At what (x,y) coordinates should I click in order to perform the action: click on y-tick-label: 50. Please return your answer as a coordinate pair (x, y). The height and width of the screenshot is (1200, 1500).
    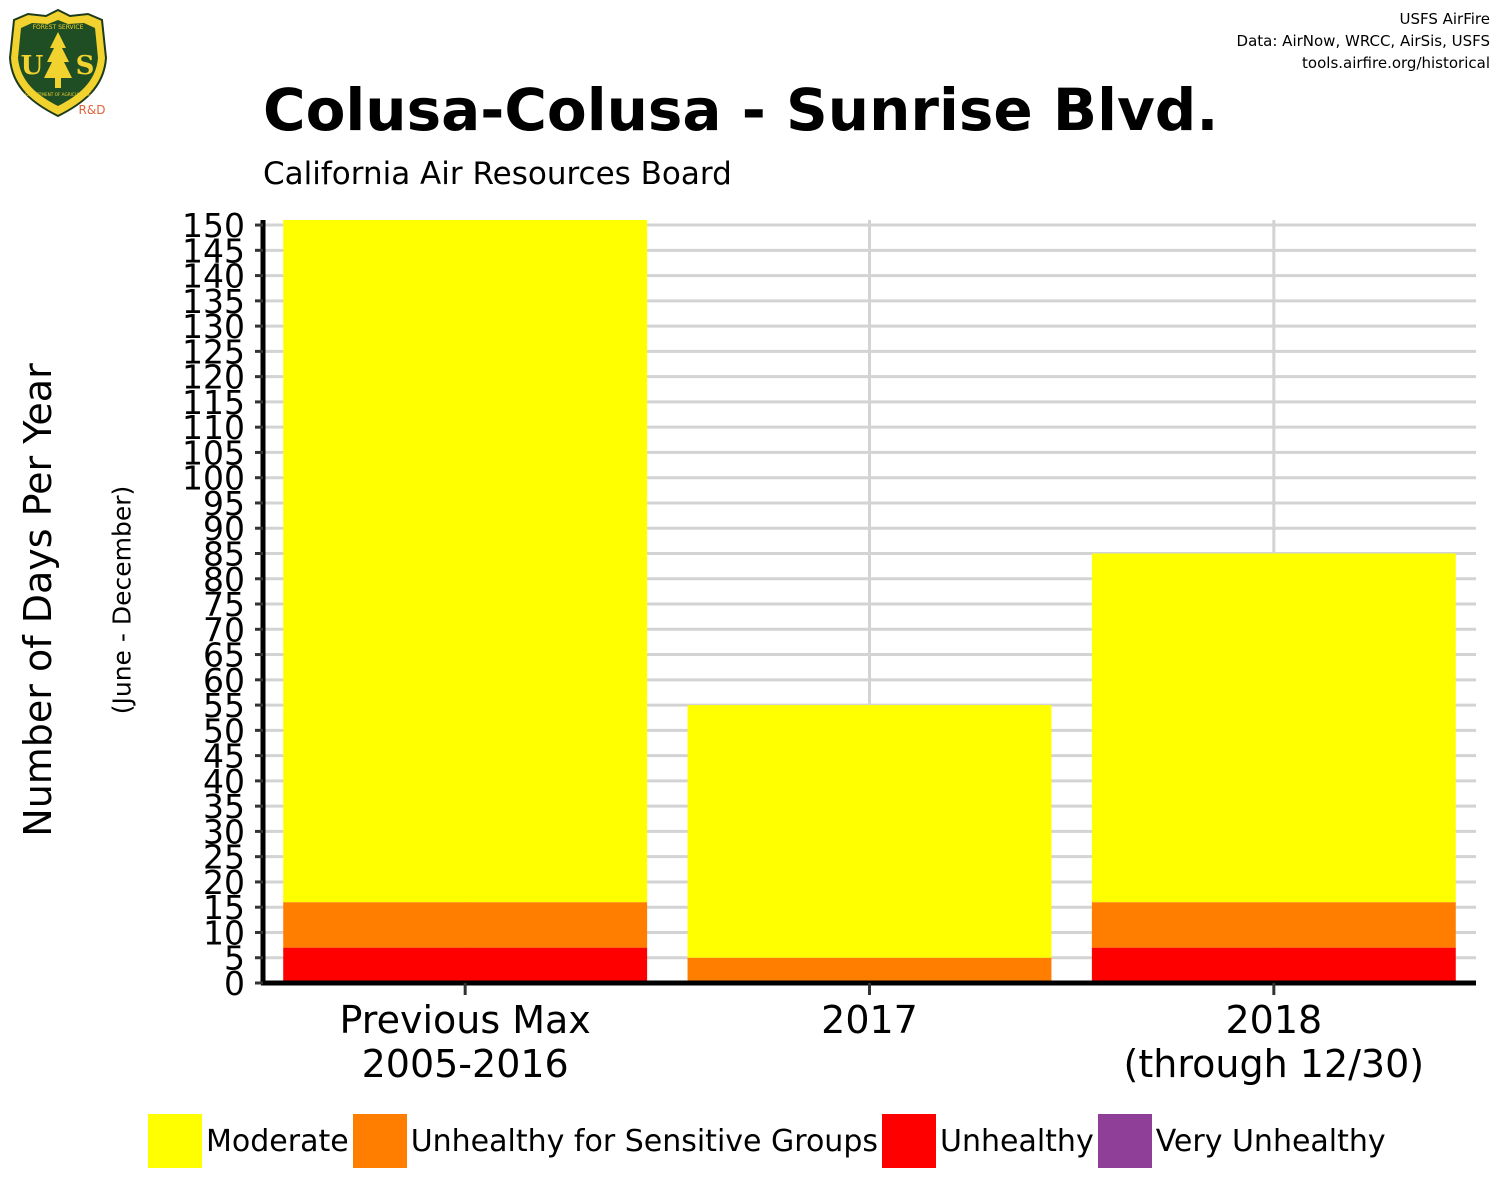
    Looking at the image, I should click on (224, 730).